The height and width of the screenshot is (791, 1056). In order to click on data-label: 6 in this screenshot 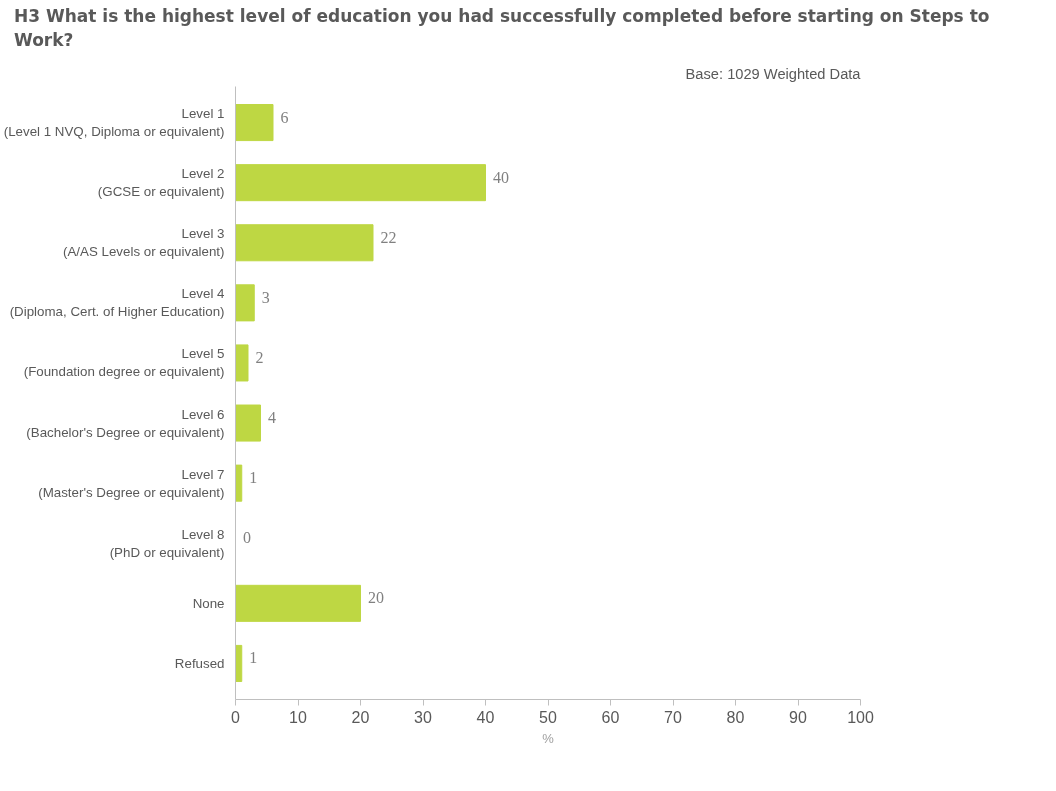, I will do `click(284, 117)`.